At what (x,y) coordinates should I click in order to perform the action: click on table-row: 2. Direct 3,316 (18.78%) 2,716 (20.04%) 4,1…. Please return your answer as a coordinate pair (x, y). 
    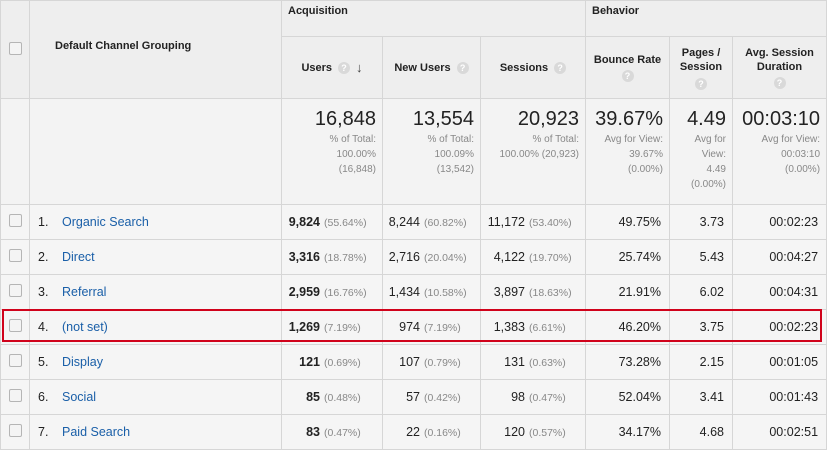
    Looking at the image, I should click on (413, 257).